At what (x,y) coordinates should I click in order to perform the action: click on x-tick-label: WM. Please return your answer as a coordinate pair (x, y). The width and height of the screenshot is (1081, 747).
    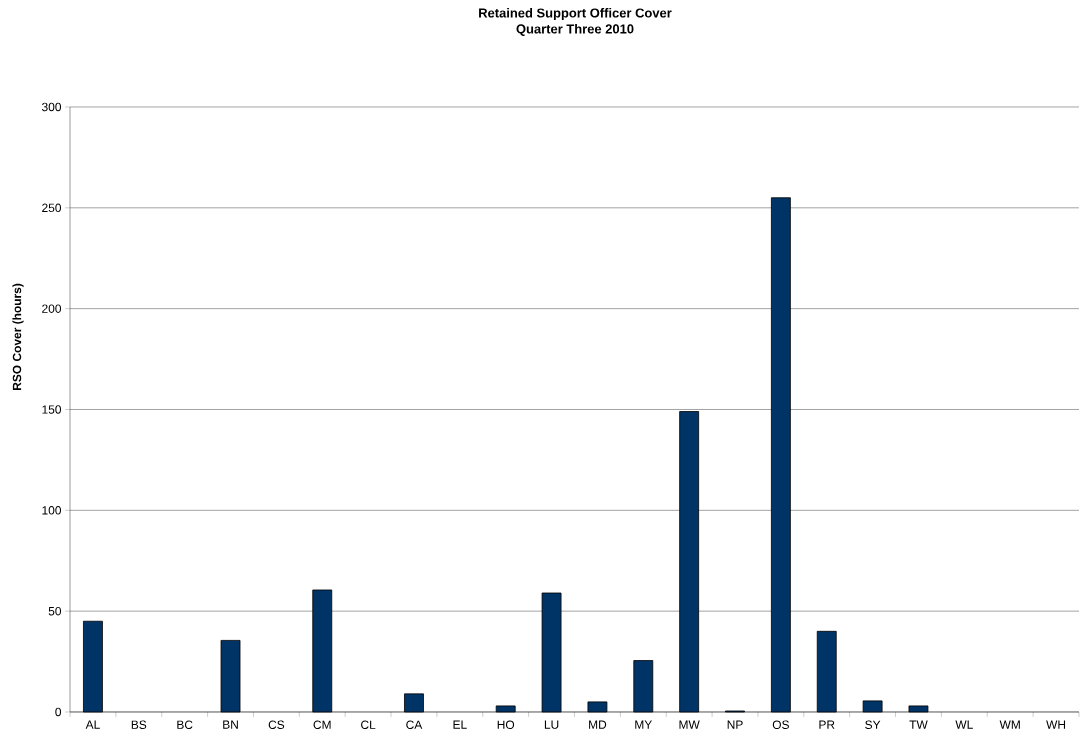
    Looking at the image, I should click on (1009, 724).